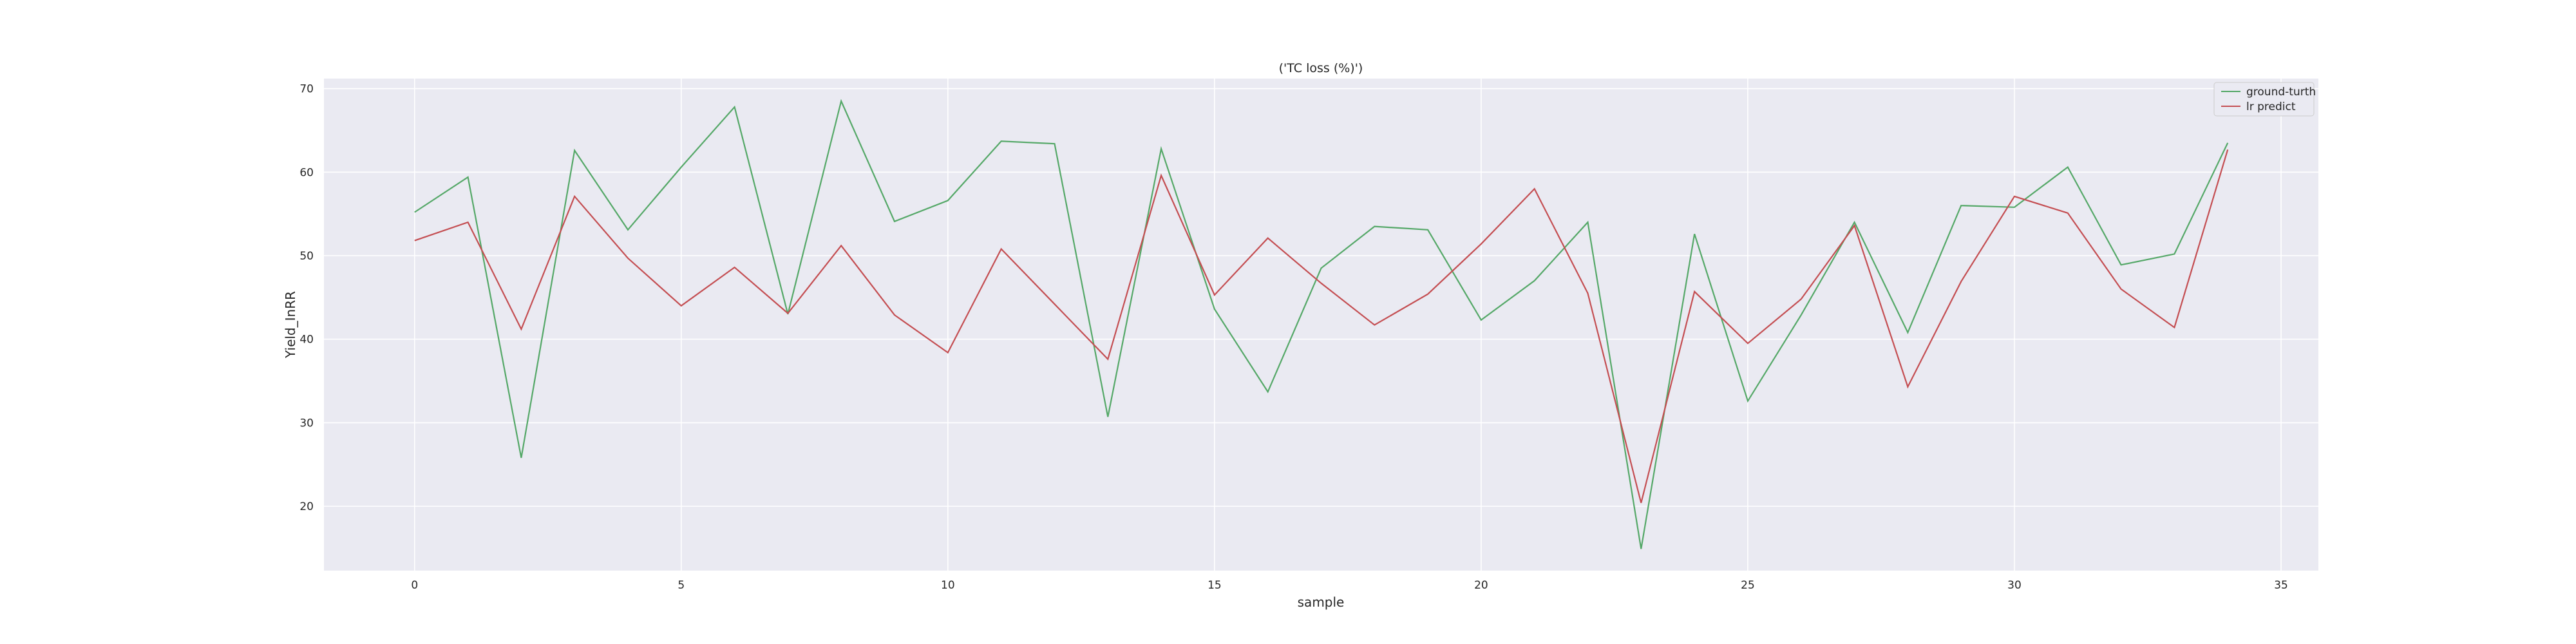  I want to click on x-tick-label: 30, so click(2014, 586).